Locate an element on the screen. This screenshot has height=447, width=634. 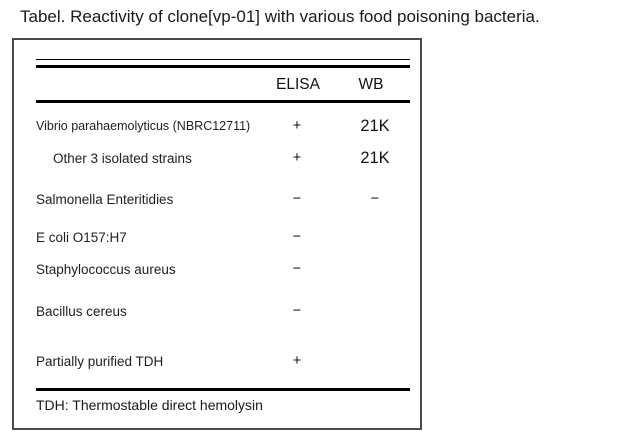
table-row: Other 3 isolated strains + 21K is located at coordinates (217, 158).